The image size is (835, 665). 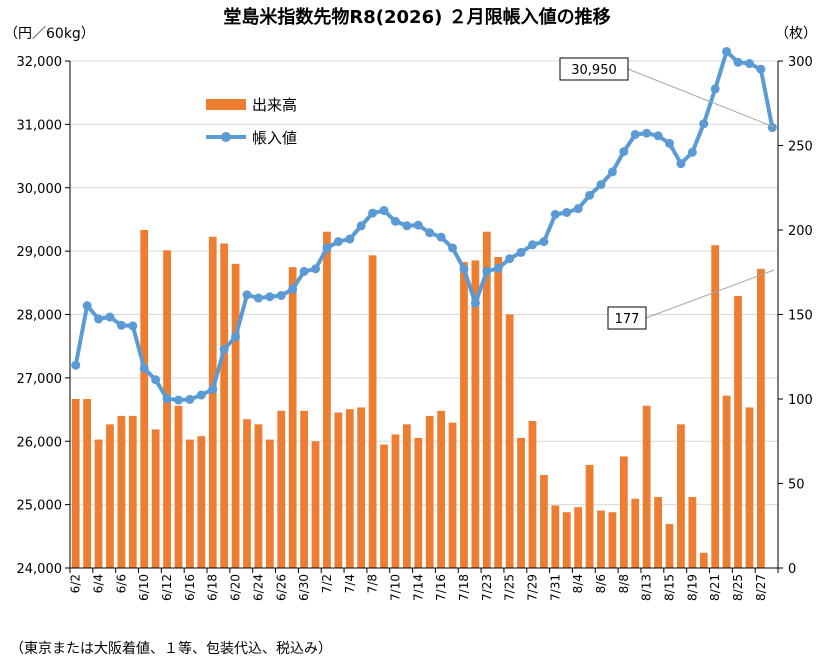 I want to click on x-tick-label: 8/8, so click(x=624, y=583).